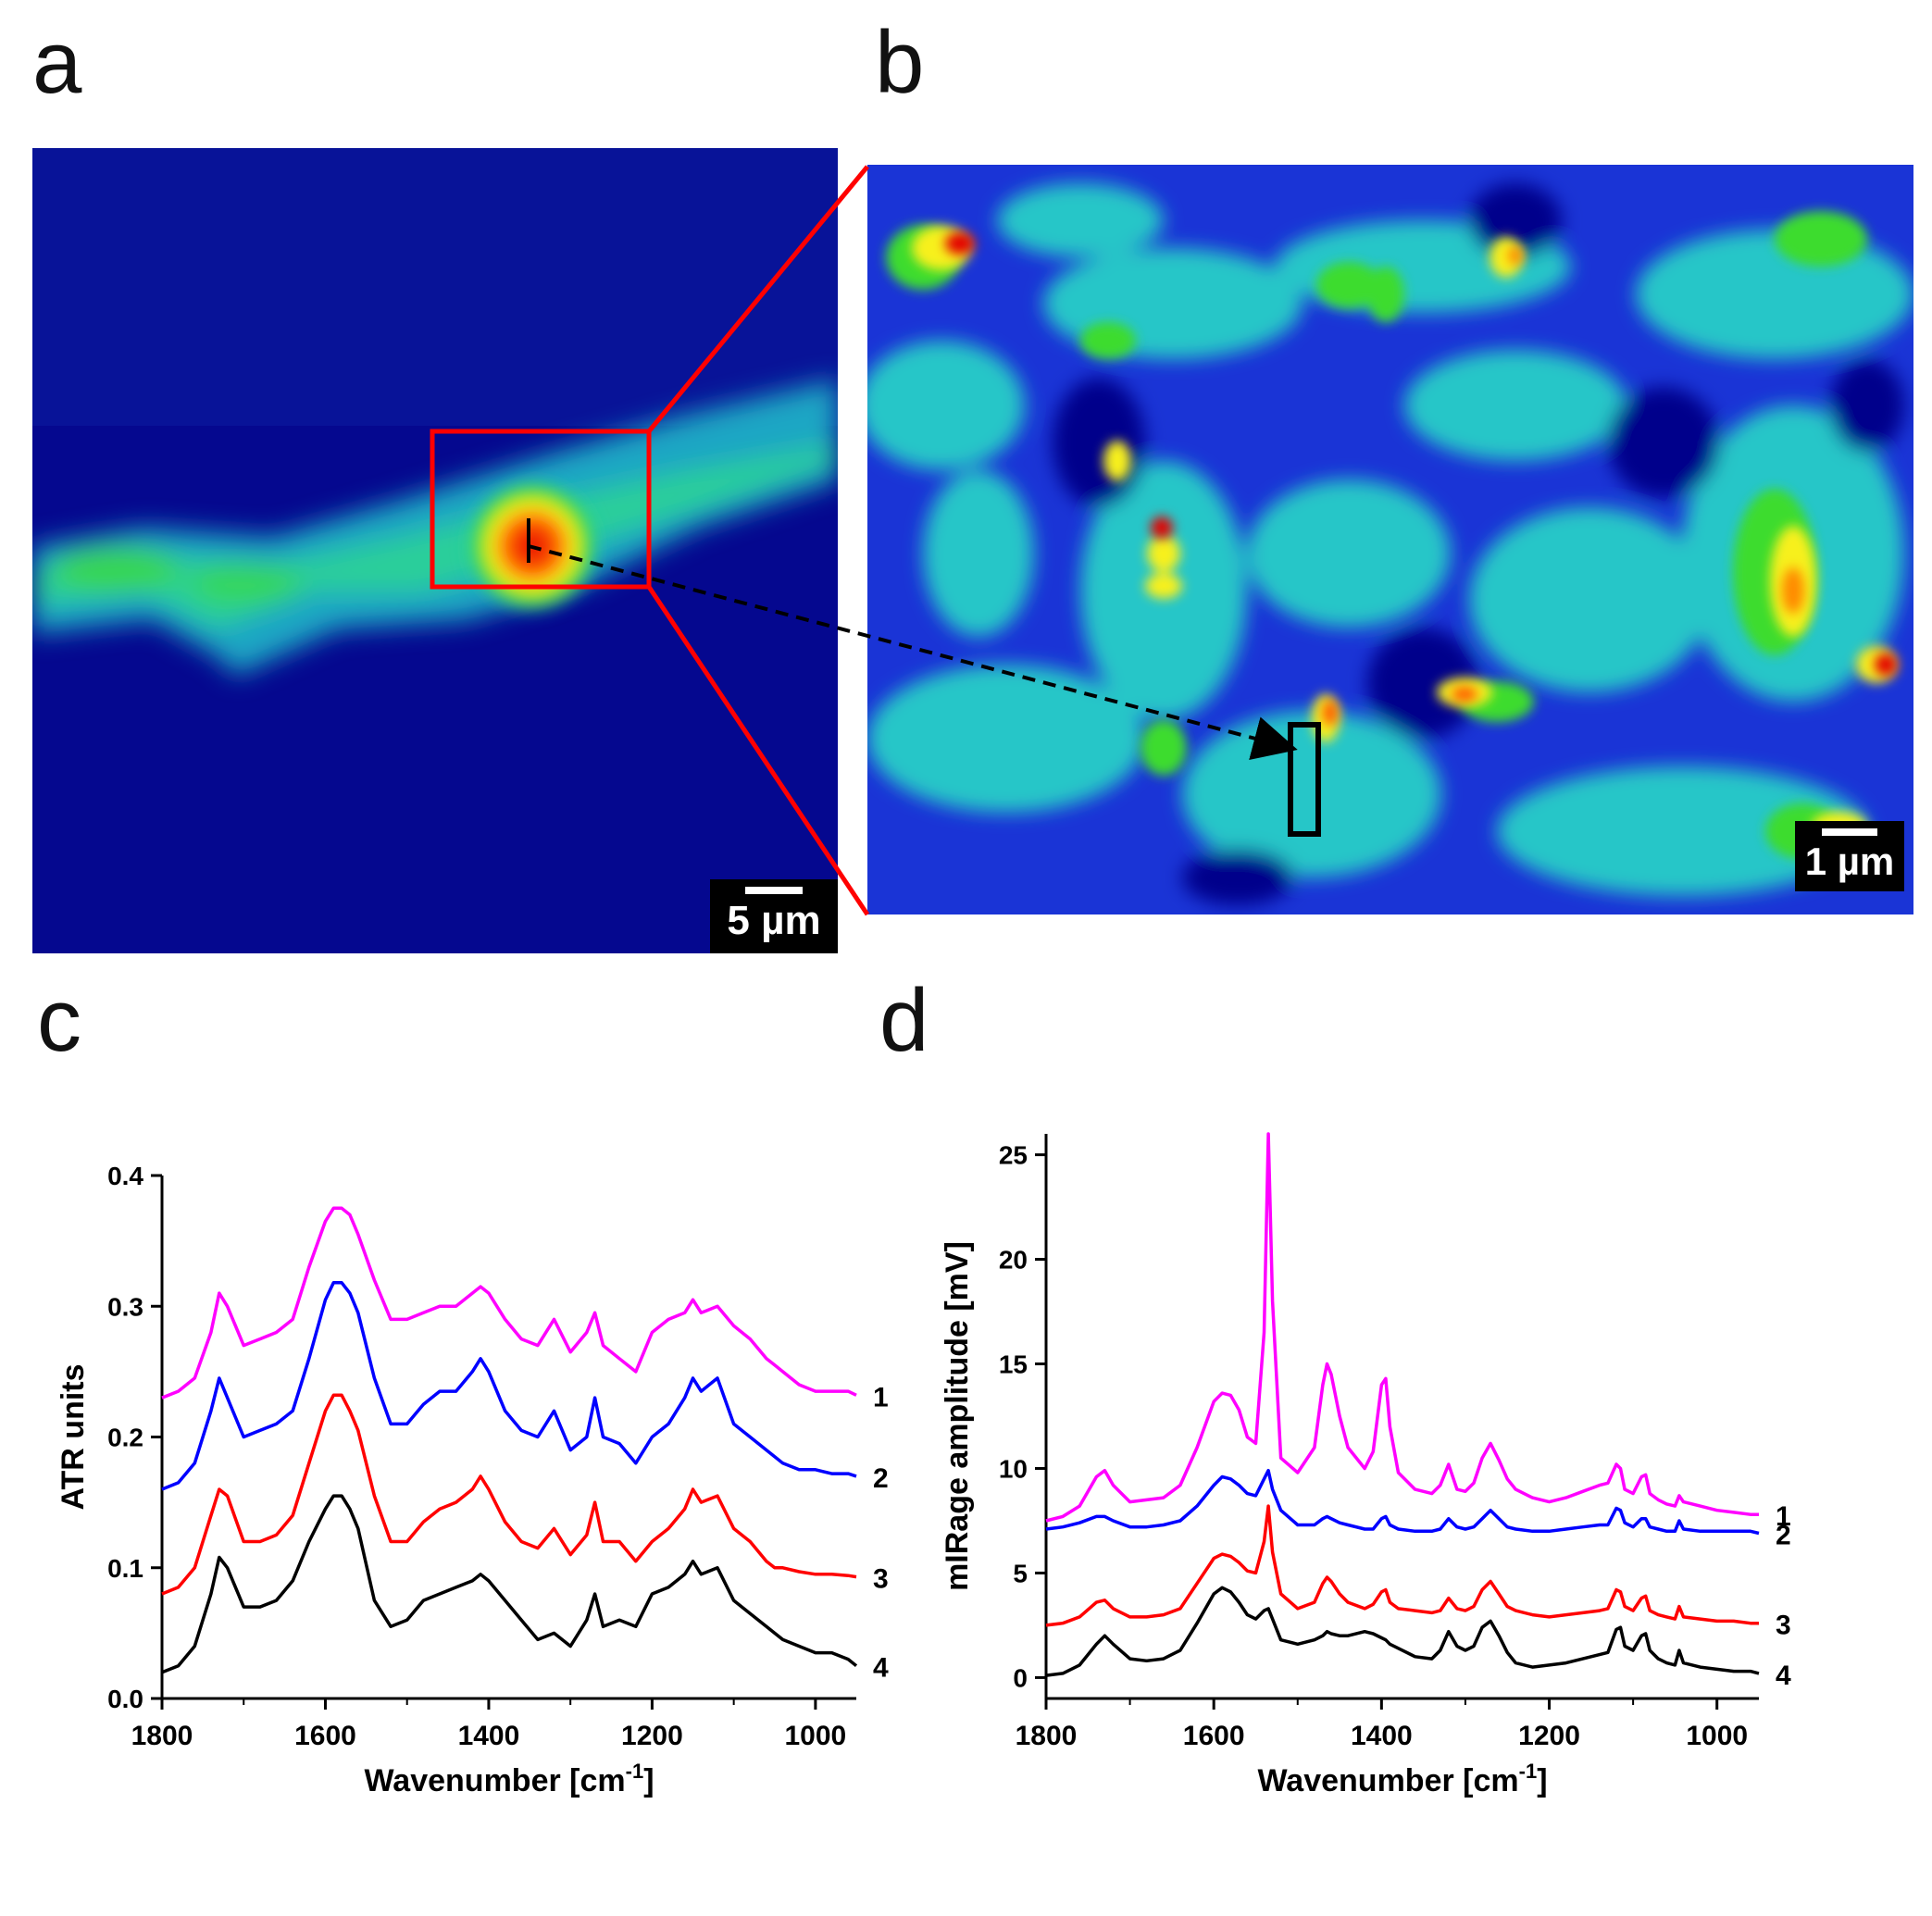 This screenshot has height=1916, width=1932. I want to click on panel-letter-b: b, so click(900, 63).